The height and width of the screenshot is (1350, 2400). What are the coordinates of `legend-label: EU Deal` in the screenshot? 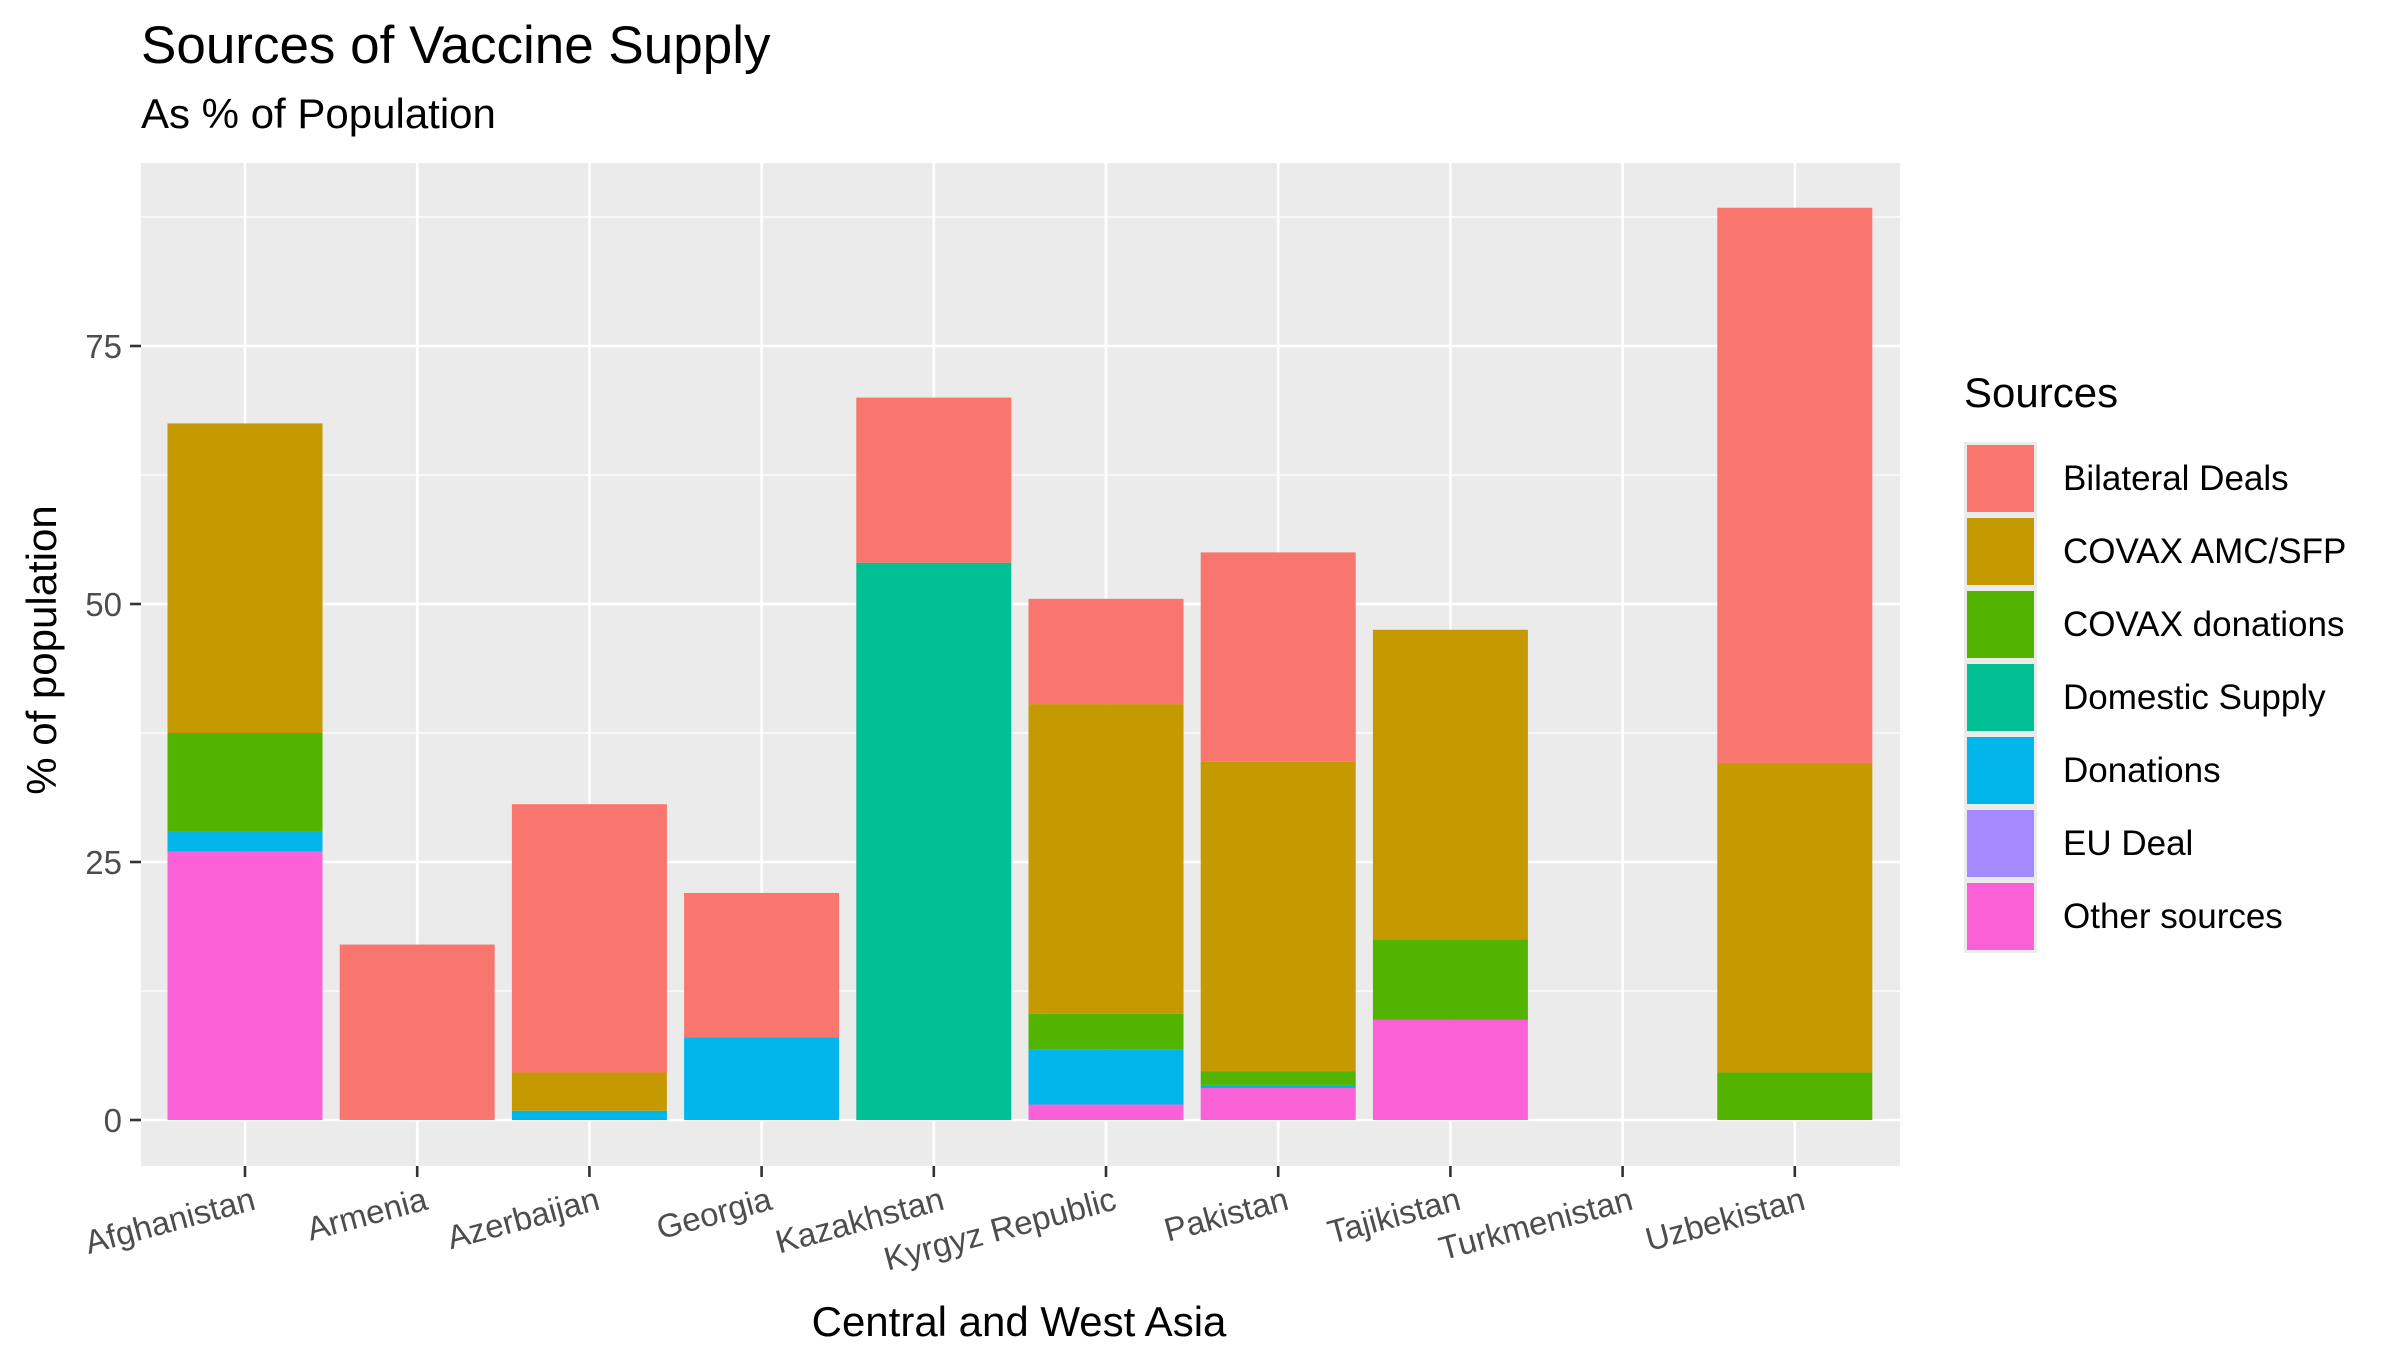 It's located at (2128, 843).